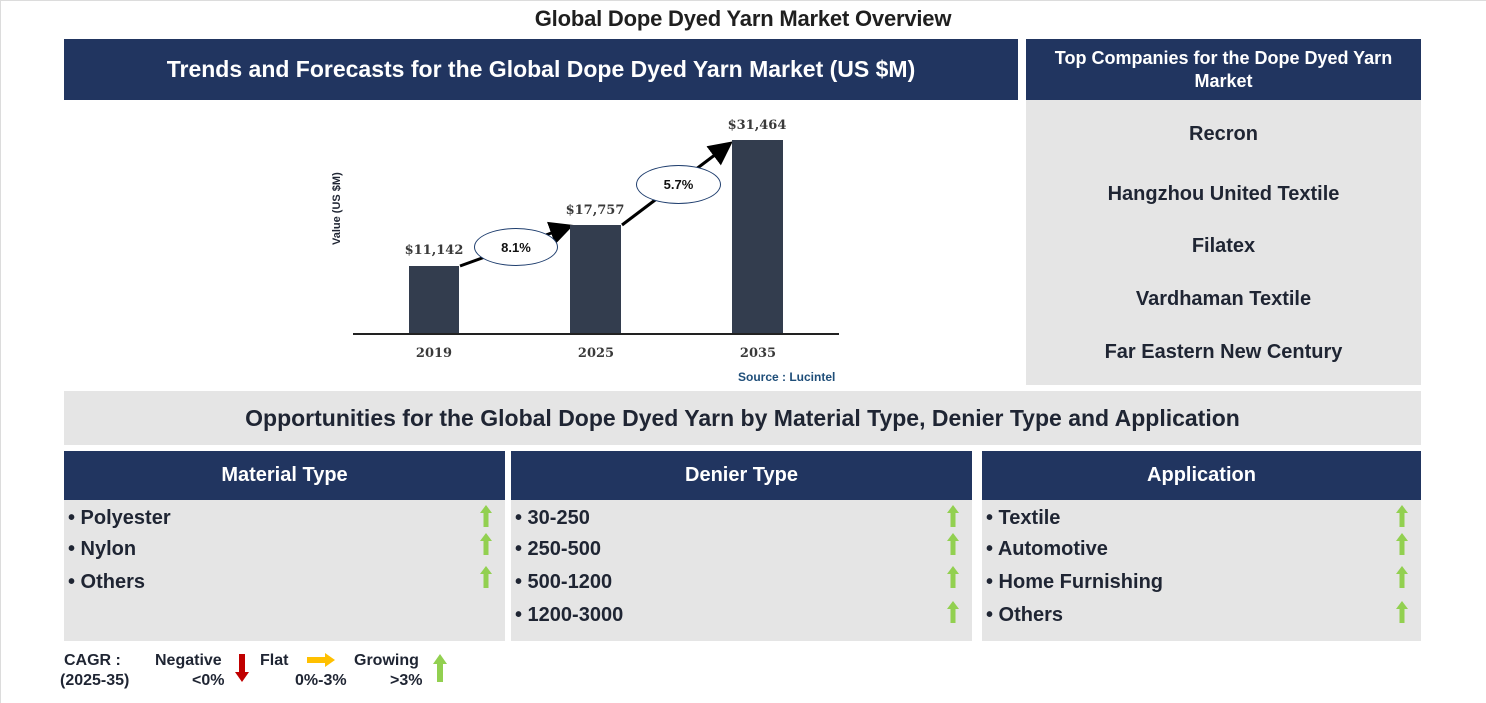 This screenshot has height=703, width=1486. What do you see at coordinates (1047, 549) in the screenshot?
I see `segment-item: • Automotive` at bounding box center [1047, 549].